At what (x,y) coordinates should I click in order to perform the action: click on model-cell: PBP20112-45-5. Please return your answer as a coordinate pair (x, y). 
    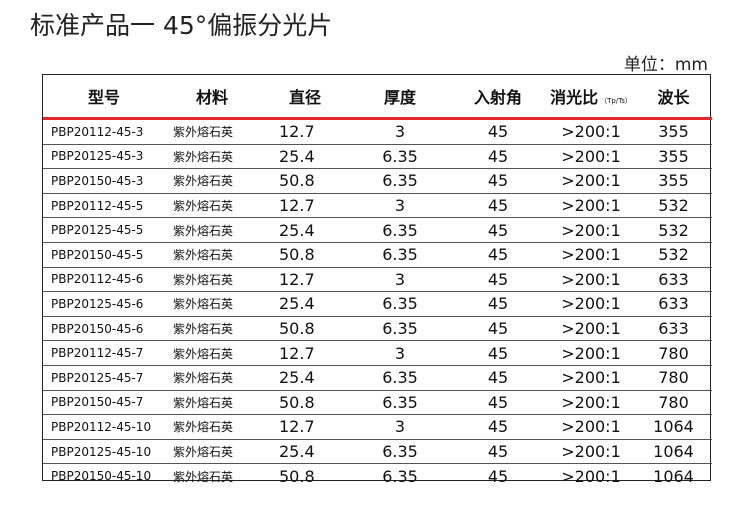
    Looking at the image, I should click on (104, 206).